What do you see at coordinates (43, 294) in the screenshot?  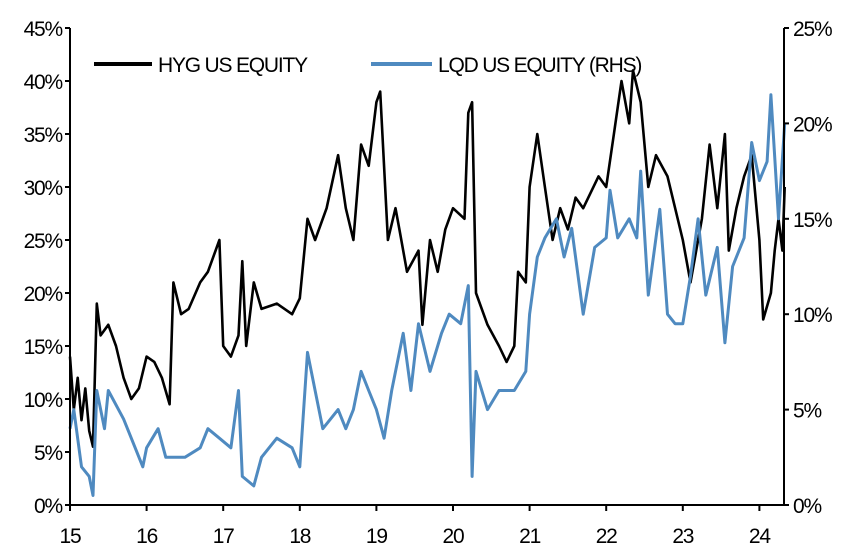 I see `y-tick-label: 20%` at bounding box center [43, 294].